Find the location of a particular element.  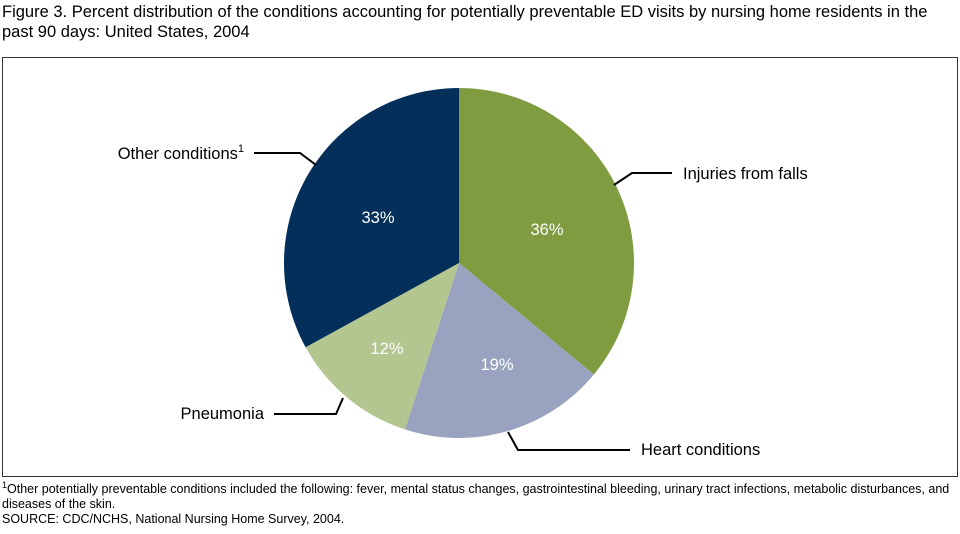

pie-slice-pneumonia is located at coordinates (382, 346).